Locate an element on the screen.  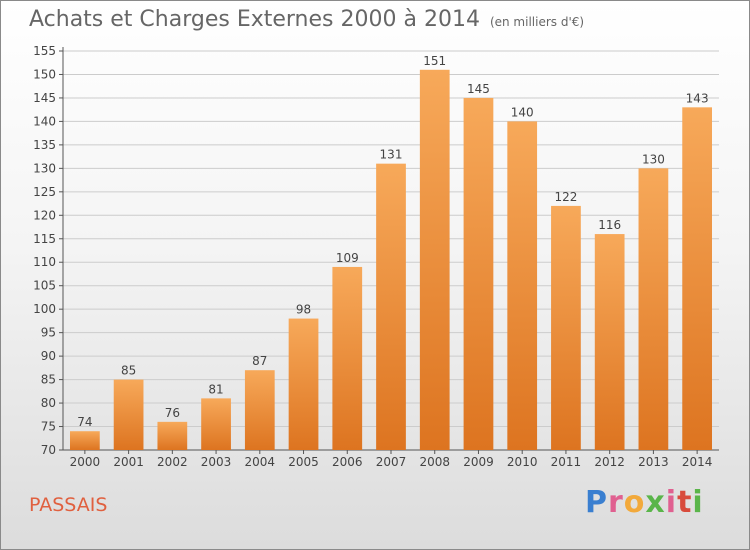
y-tick-label: 155 is located at coordinates (44, 51).